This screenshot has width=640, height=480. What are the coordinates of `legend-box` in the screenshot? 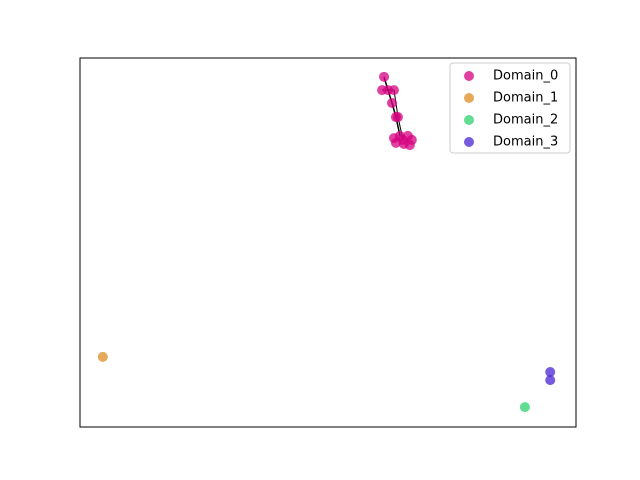 It's located at (510, 108).